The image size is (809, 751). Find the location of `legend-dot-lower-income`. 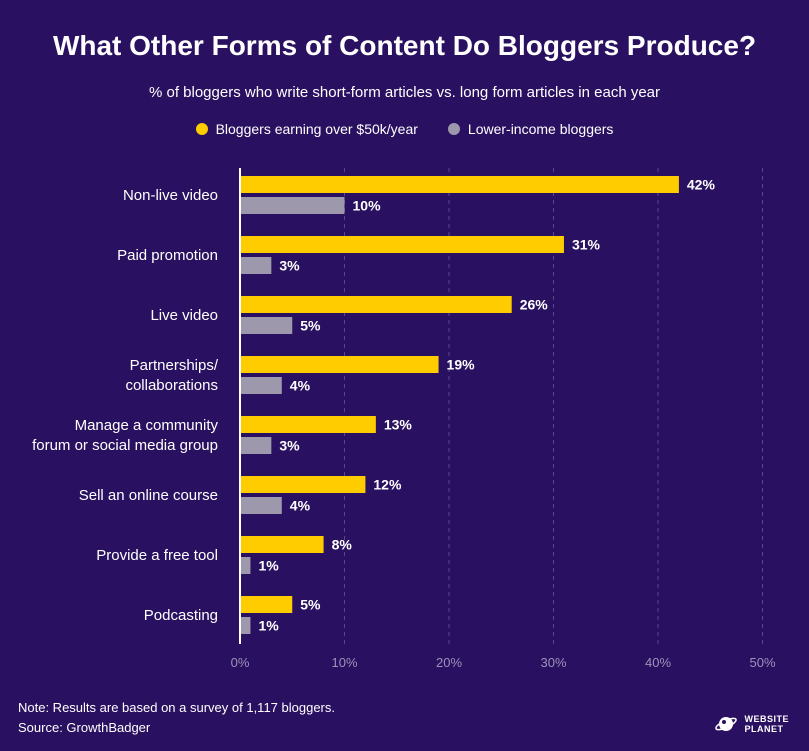

legend-dot-lower-income is located at coordinates (453, 129).